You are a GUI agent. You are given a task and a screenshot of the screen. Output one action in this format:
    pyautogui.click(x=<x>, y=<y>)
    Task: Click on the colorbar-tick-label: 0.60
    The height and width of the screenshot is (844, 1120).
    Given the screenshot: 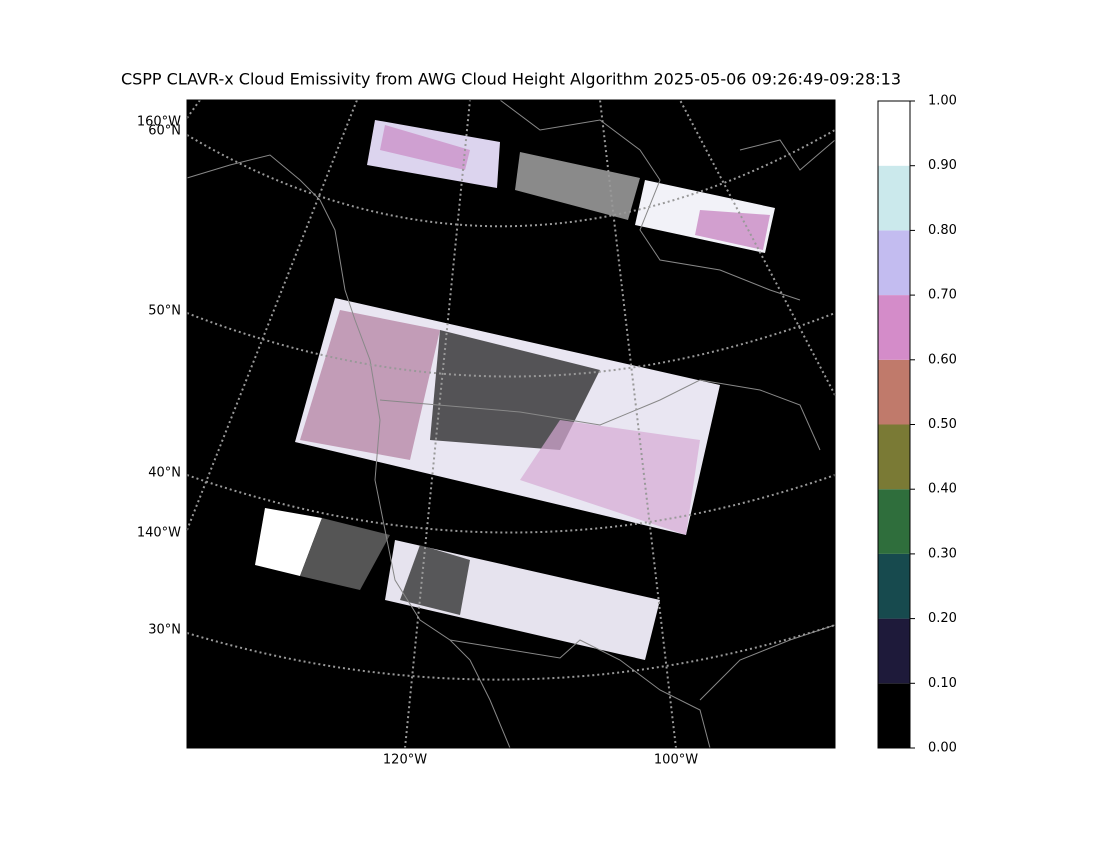 What is the action you would take?
    pyautogui.click(x=942, y=359)
    